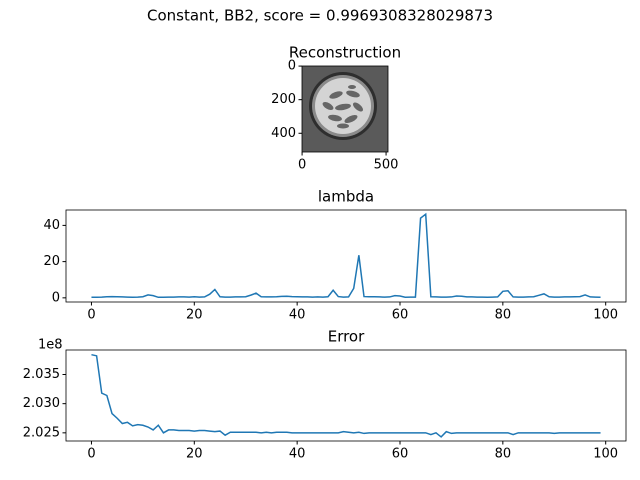  I want to click on subplot-title: Reconstruction, so click(345, 53).